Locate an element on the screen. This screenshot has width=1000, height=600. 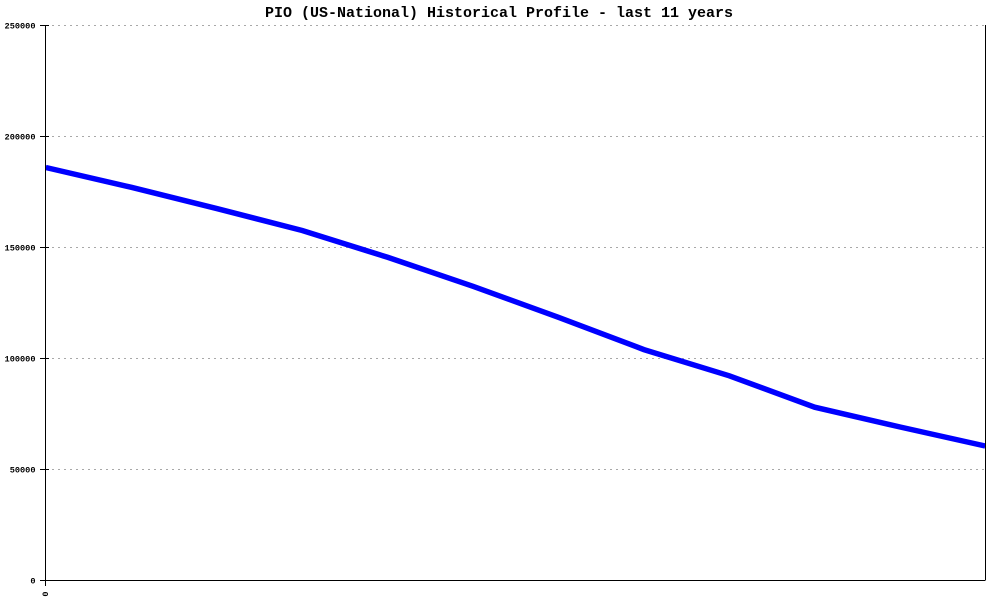
svg-text: 150000 is located at coordinates (20, 249).